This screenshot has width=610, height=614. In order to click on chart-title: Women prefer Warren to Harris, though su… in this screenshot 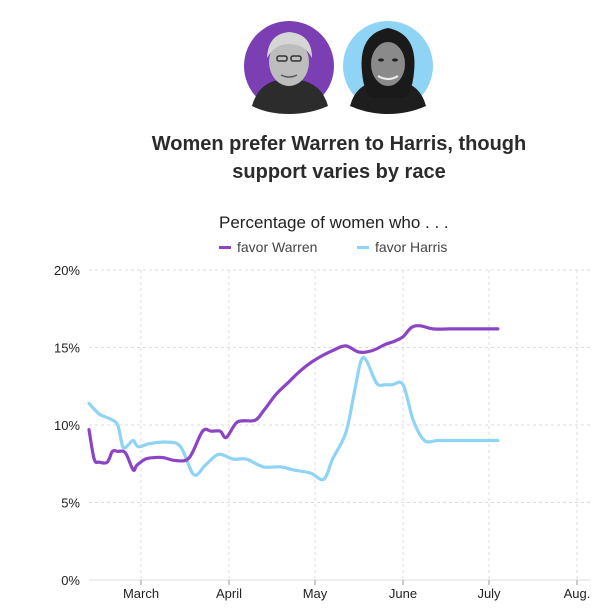, I will do `click(305, 158)`.